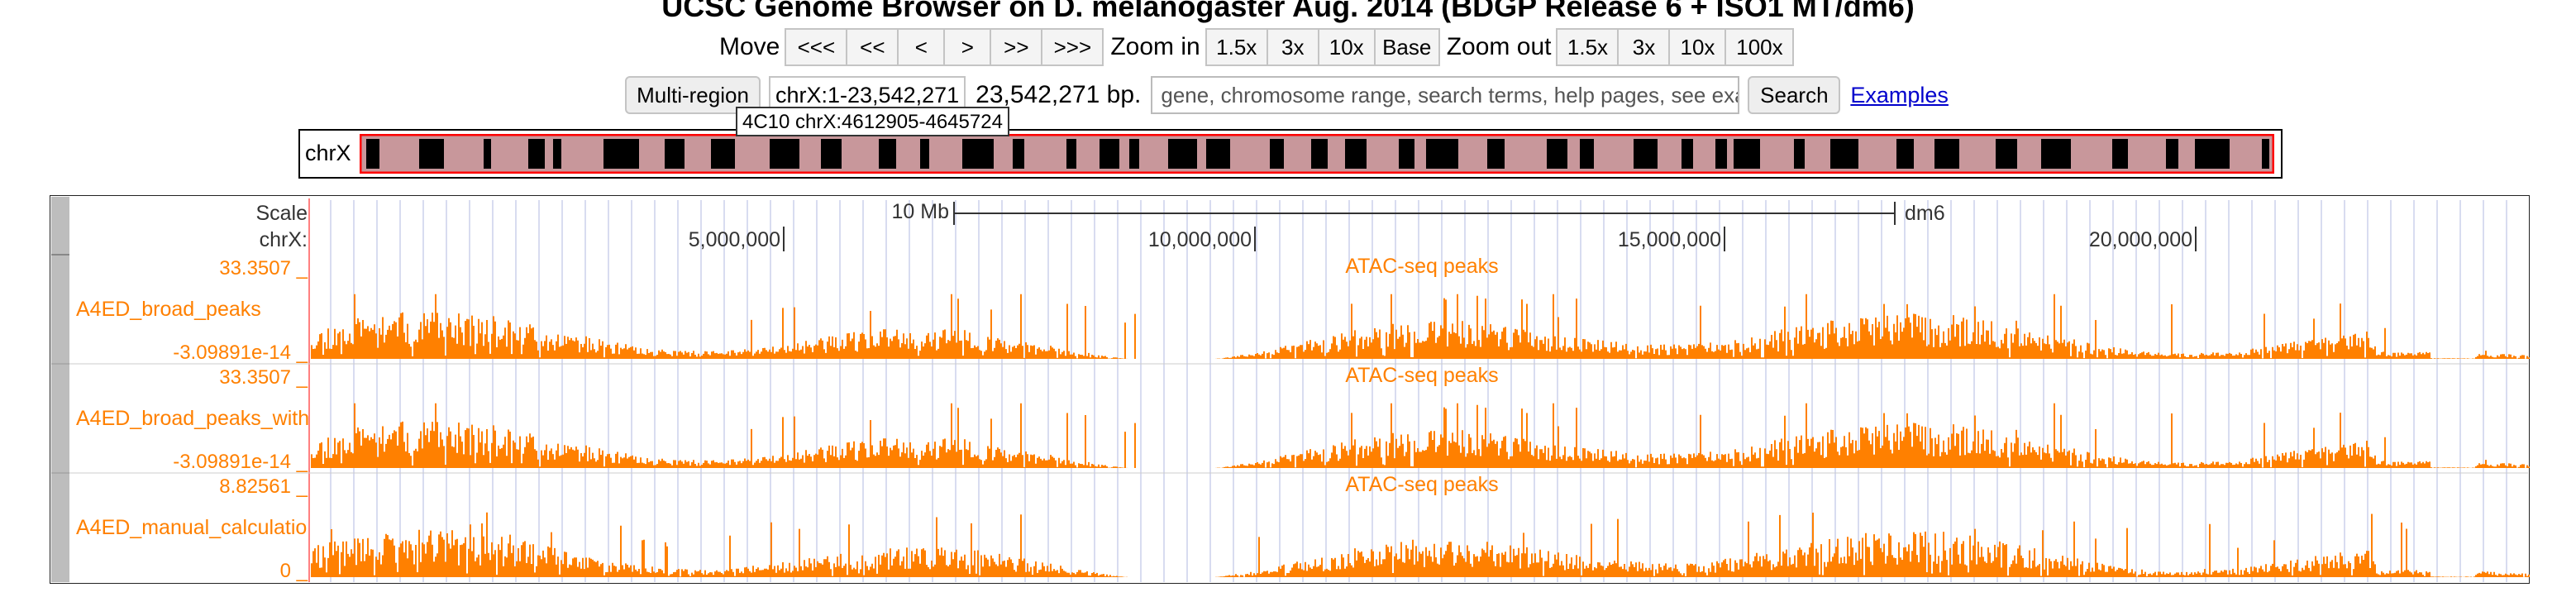 This screenshot has height=597, width=2576. I want to click on track-name: A4ED_broad_peaks_with, so click(192, 418).